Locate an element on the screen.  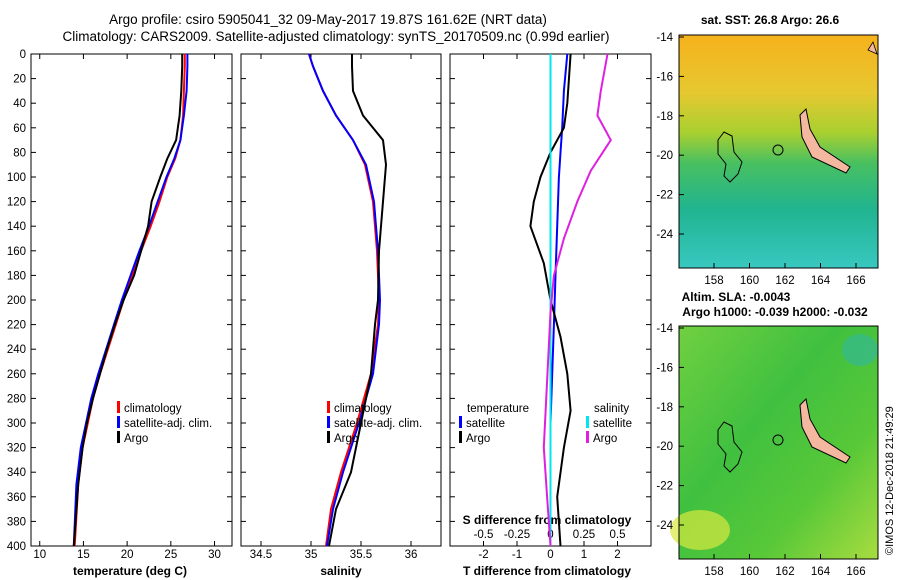
footer-timestamp: ©IMOS 12-Dec-2018 21:49:29 is located at coordinates (890, 480).